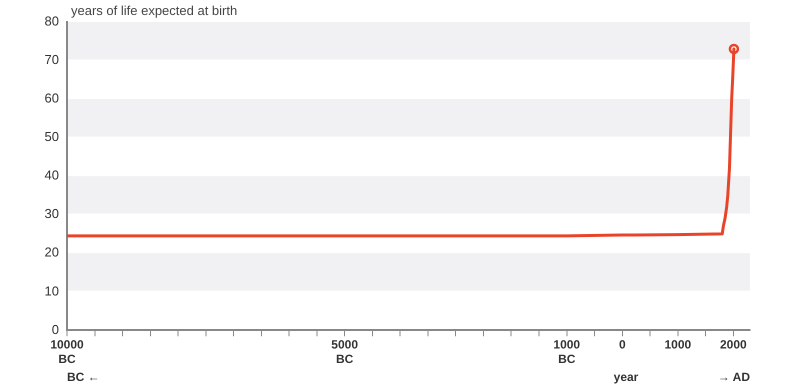  I want to click on text: BC ←, so click(83, 377).